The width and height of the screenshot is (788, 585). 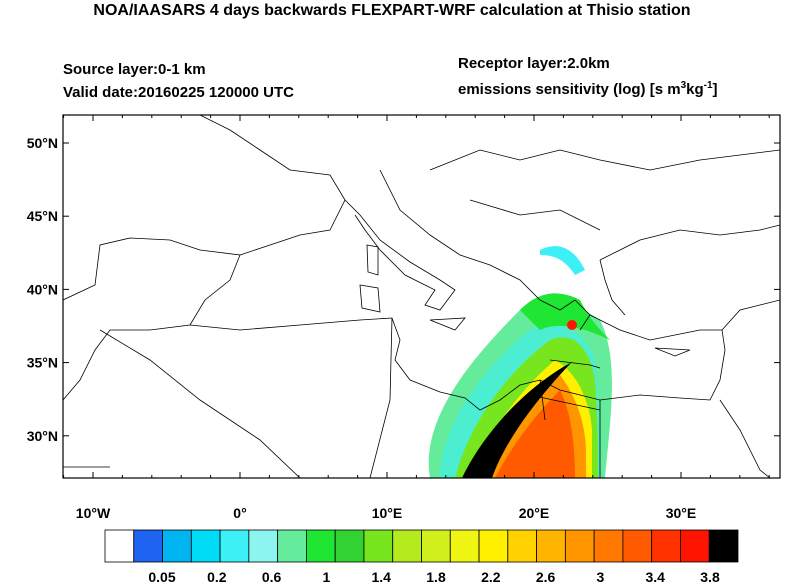 What do you see at coordinates (436, 577) in the screenshot?
I see `colorbar-label: 1.8` at bounding box center [436, 577].